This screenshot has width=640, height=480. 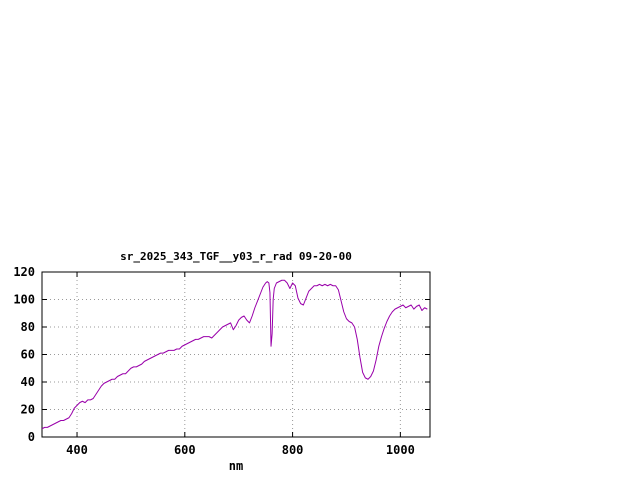 What do you see at coordinates (28, 382) in the screenshot?
I see `y-tick-label: 40` at bounding box center [28, 382].